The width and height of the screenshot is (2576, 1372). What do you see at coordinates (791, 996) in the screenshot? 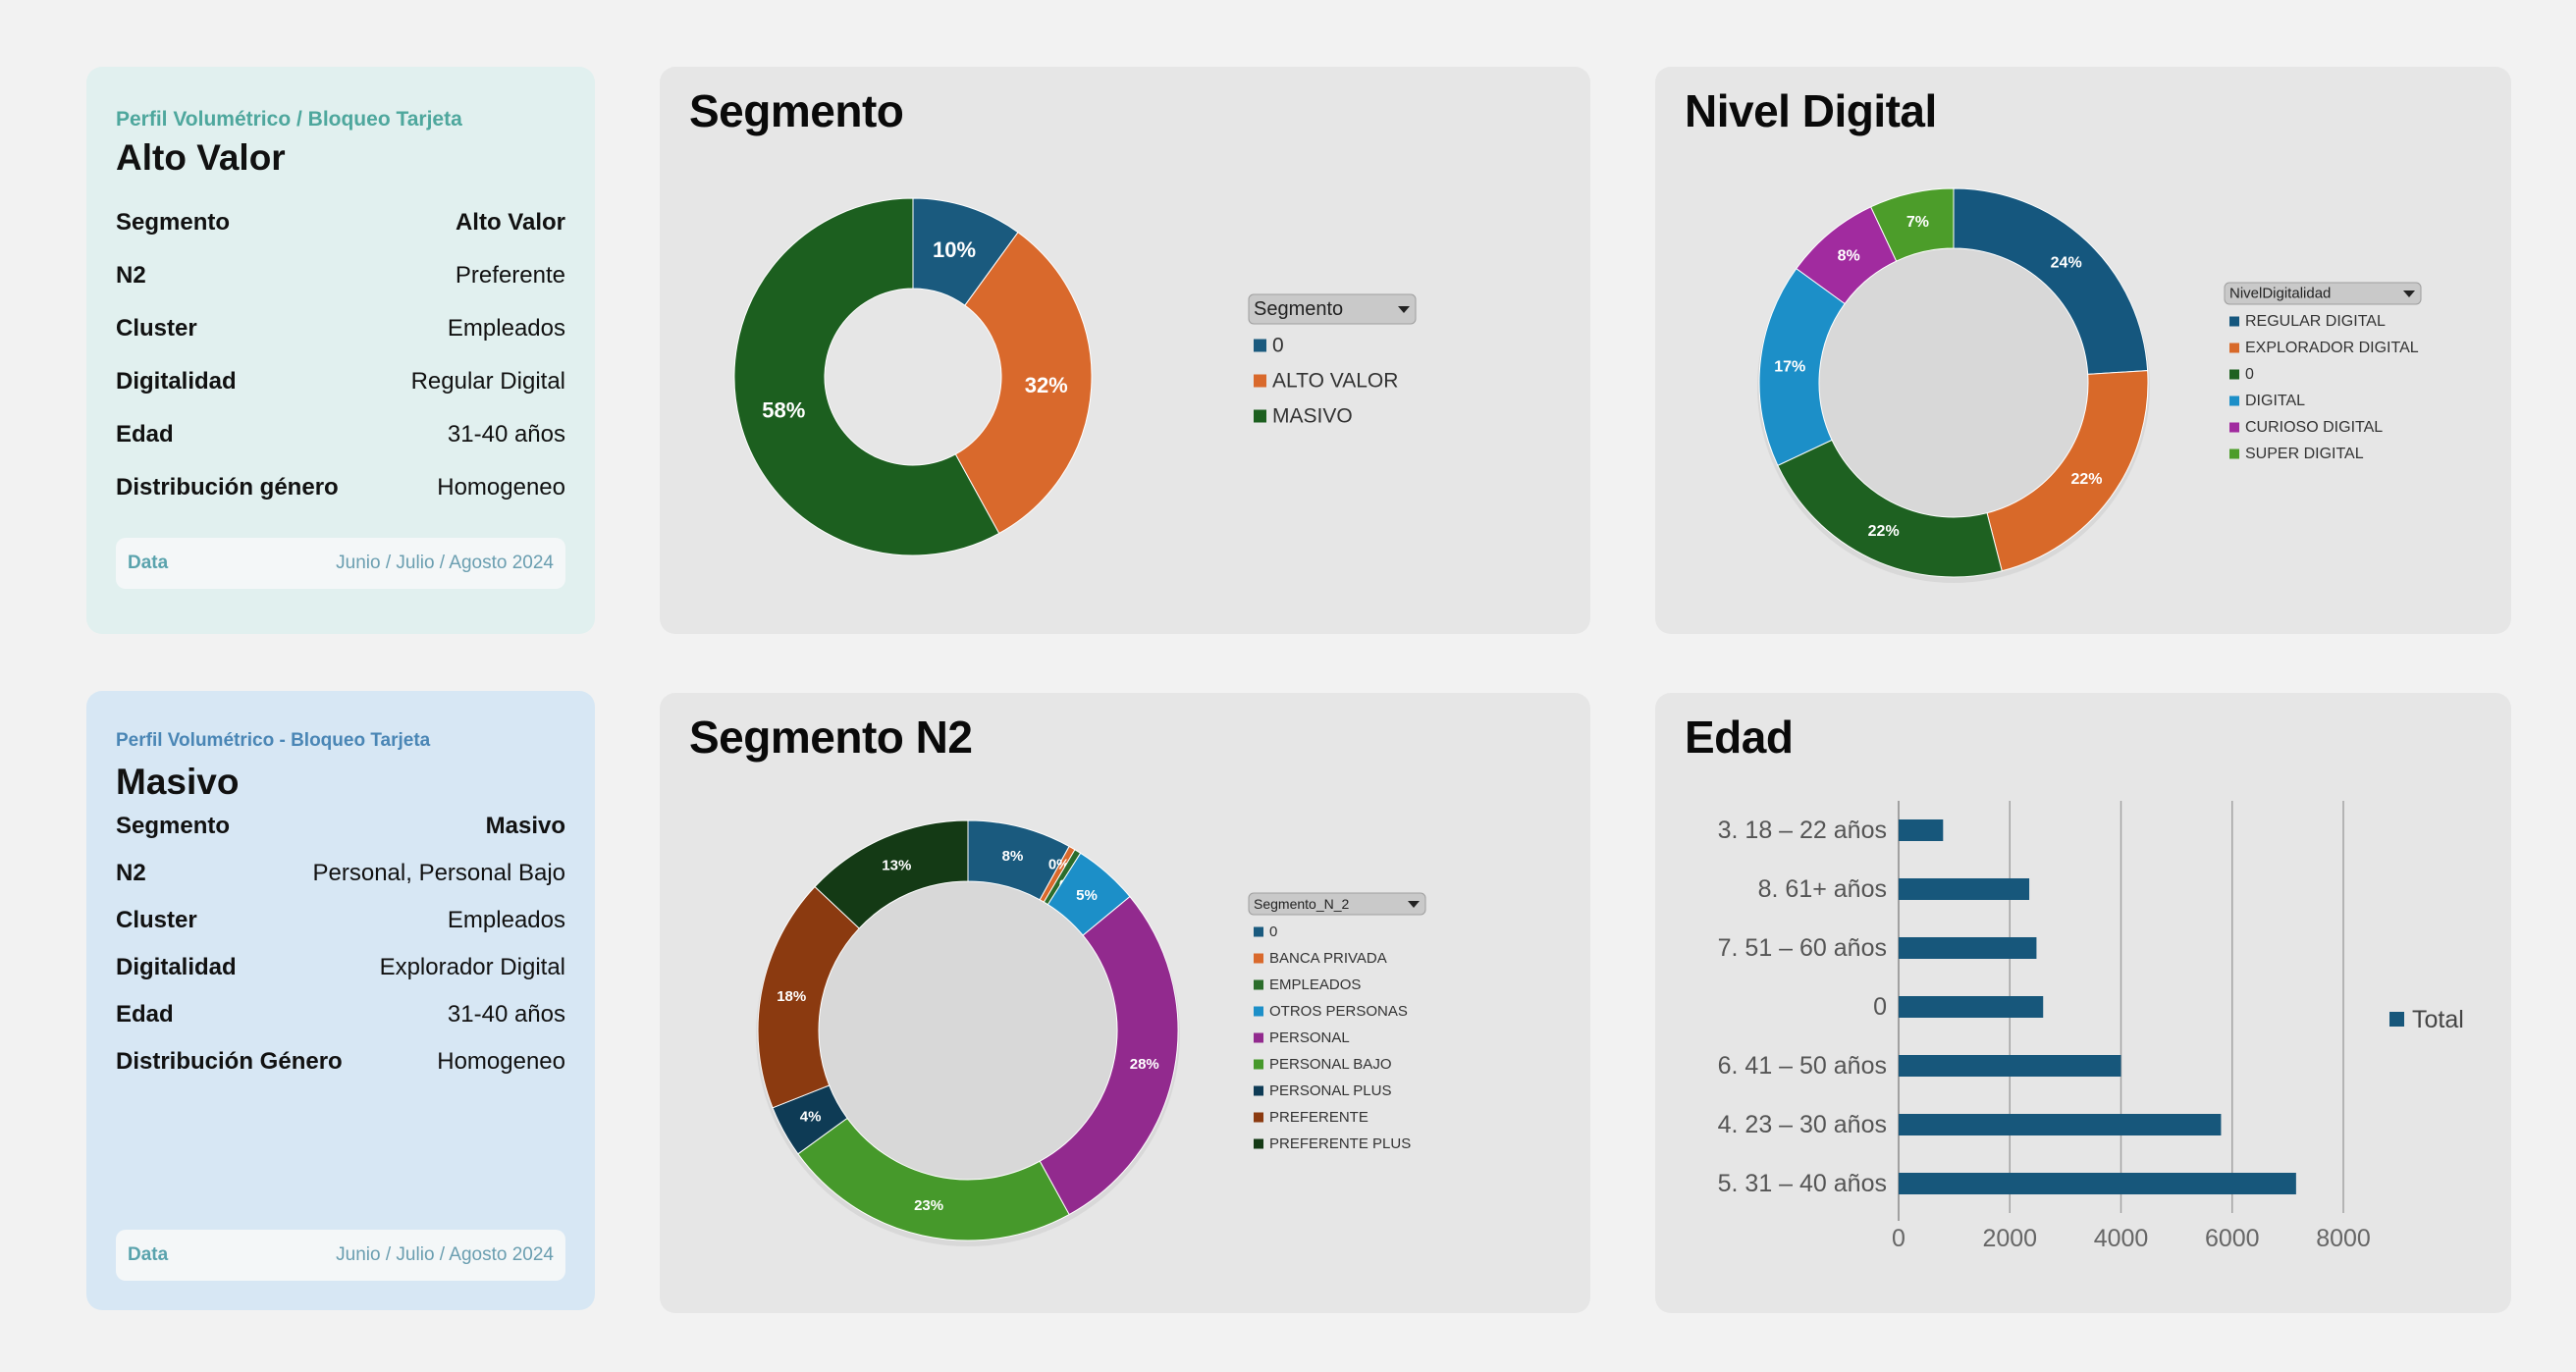
I see `slice-label: 18%` at bounding box center [791, 996].